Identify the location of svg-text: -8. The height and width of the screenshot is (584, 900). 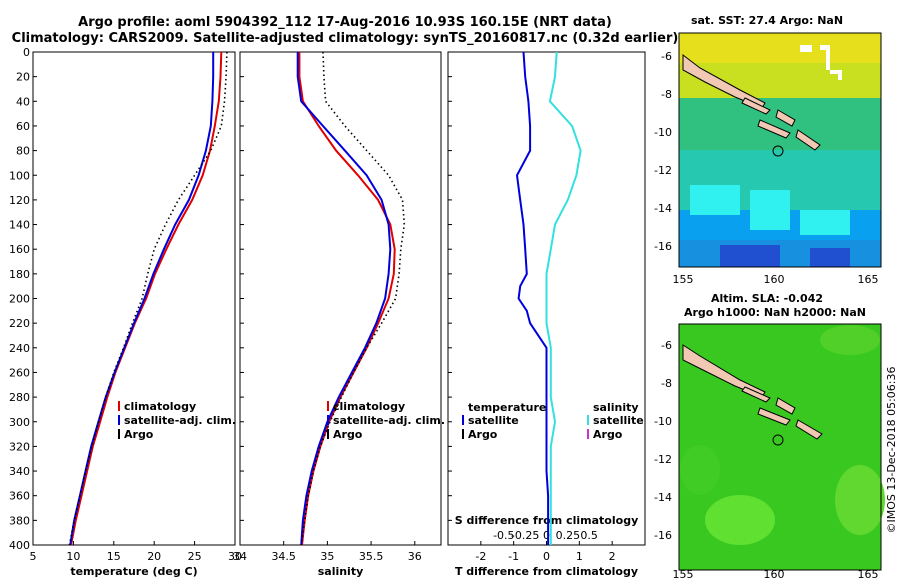
(666, 383).